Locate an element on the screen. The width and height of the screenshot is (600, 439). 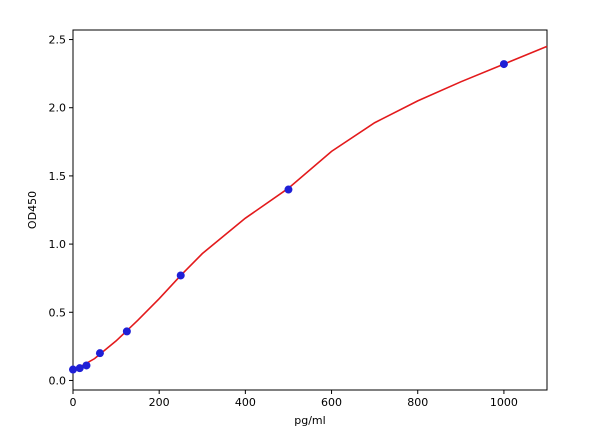
x-tick-label: 200 is located at coordinates (159, 402).